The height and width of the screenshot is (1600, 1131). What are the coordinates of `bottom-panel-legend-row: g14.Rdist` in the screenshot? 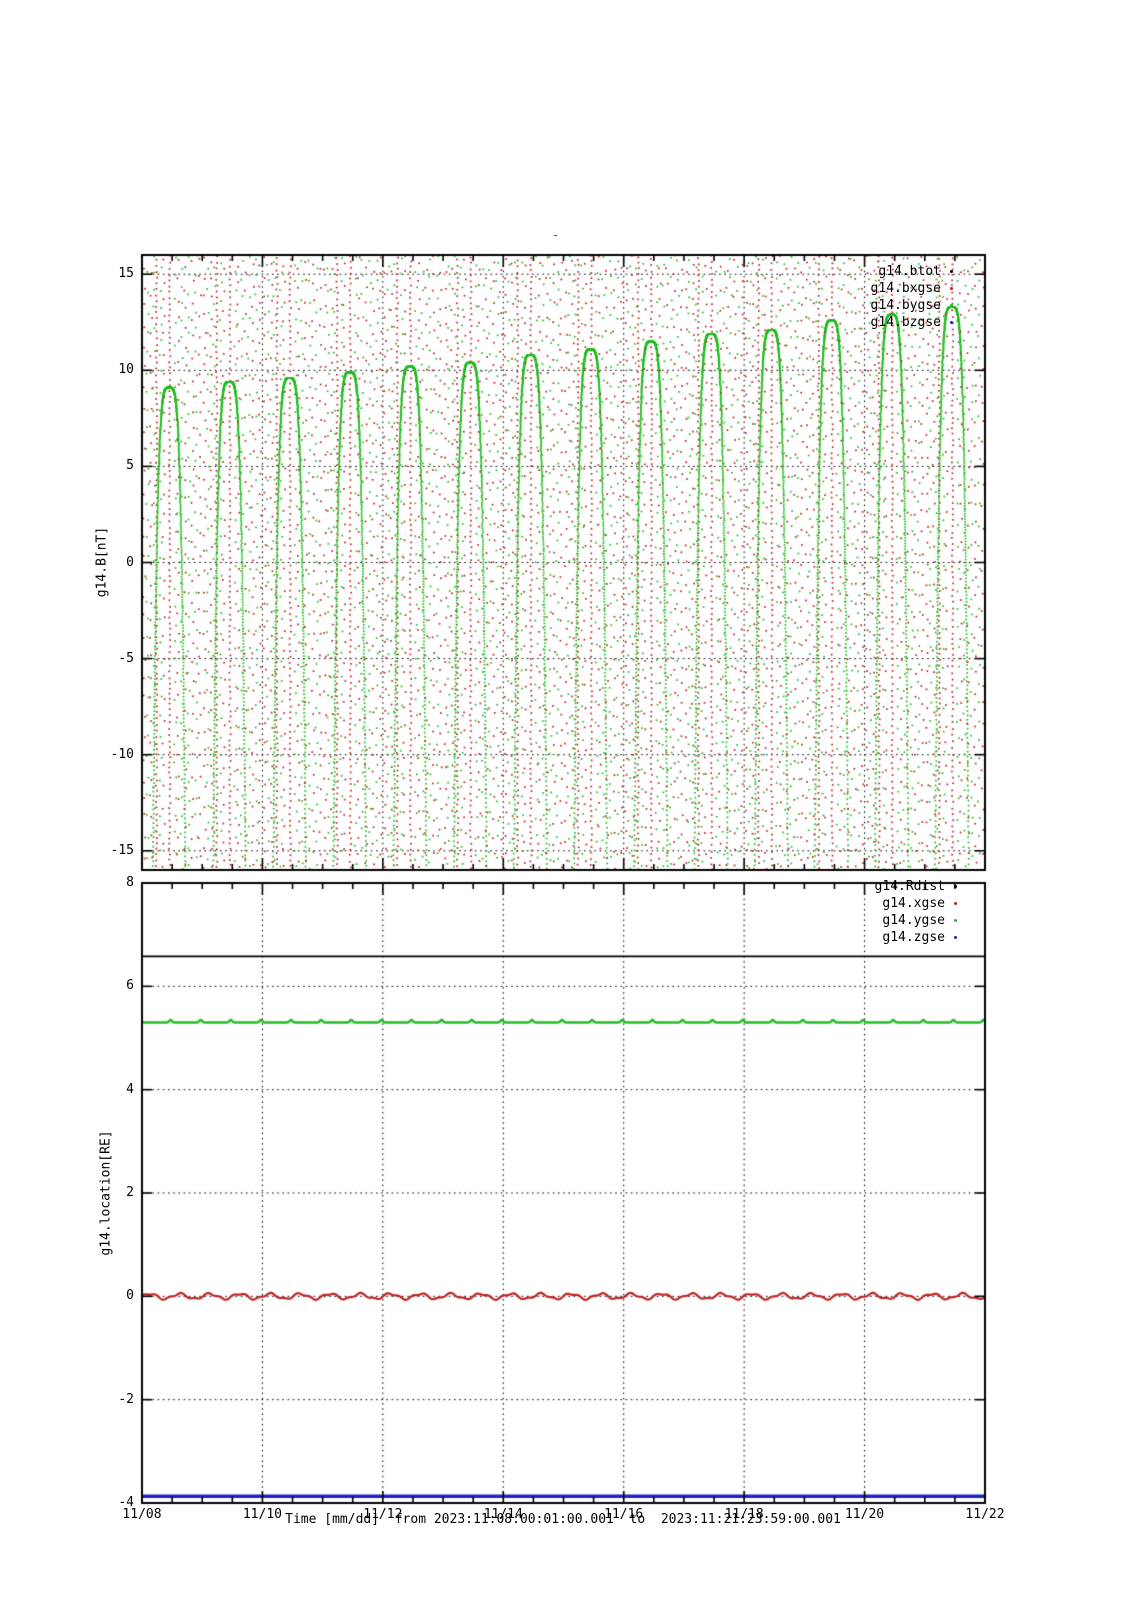 It's located at (916, 886).